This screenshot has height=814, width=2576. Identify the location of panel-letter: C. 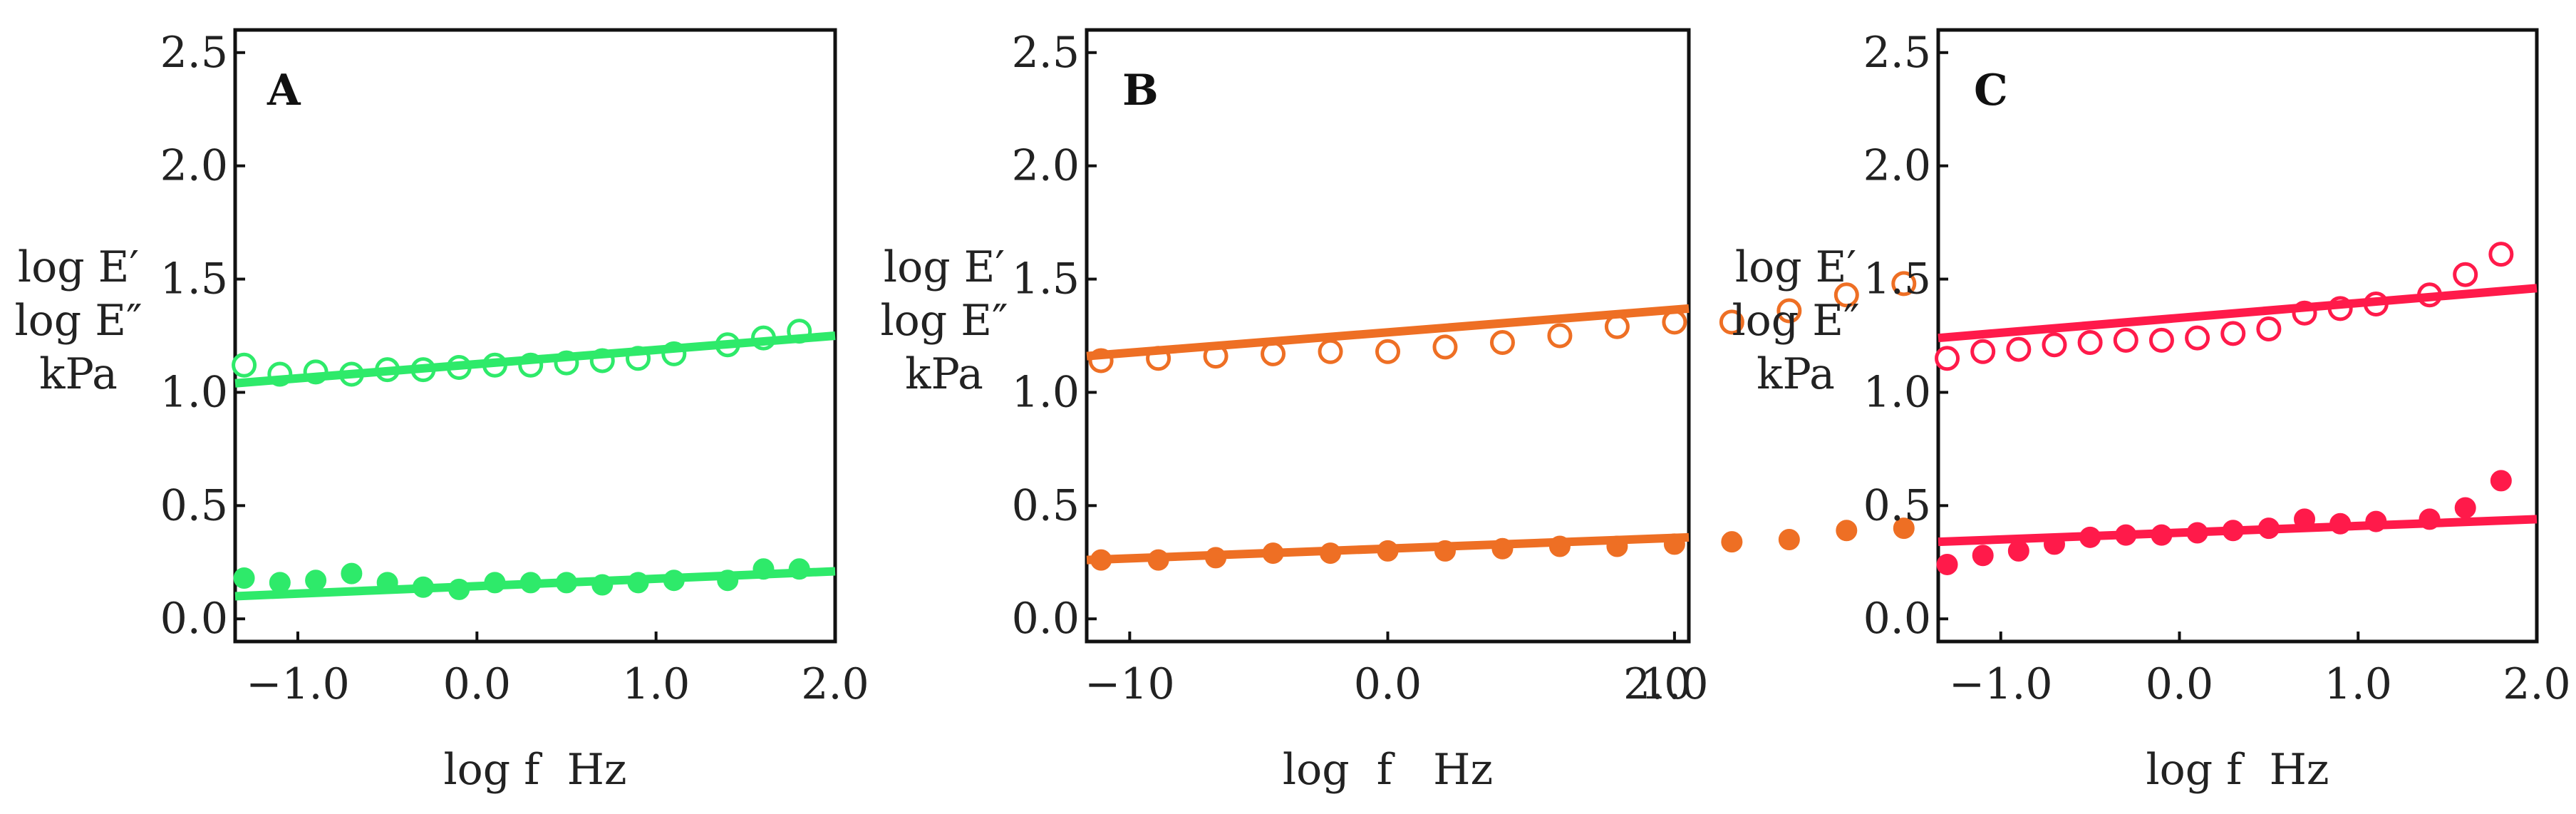
(1991, 90).